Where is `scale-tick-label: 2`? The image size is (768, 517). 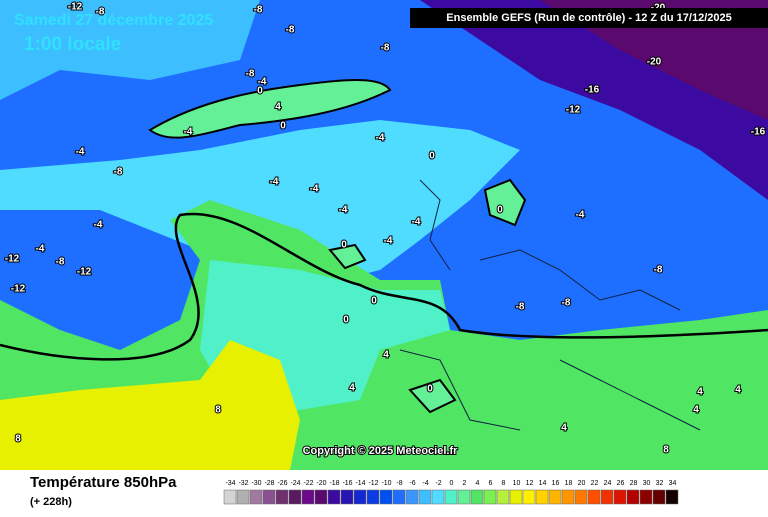 scale-tick-label: 2 is located at coordinates (465, 483).